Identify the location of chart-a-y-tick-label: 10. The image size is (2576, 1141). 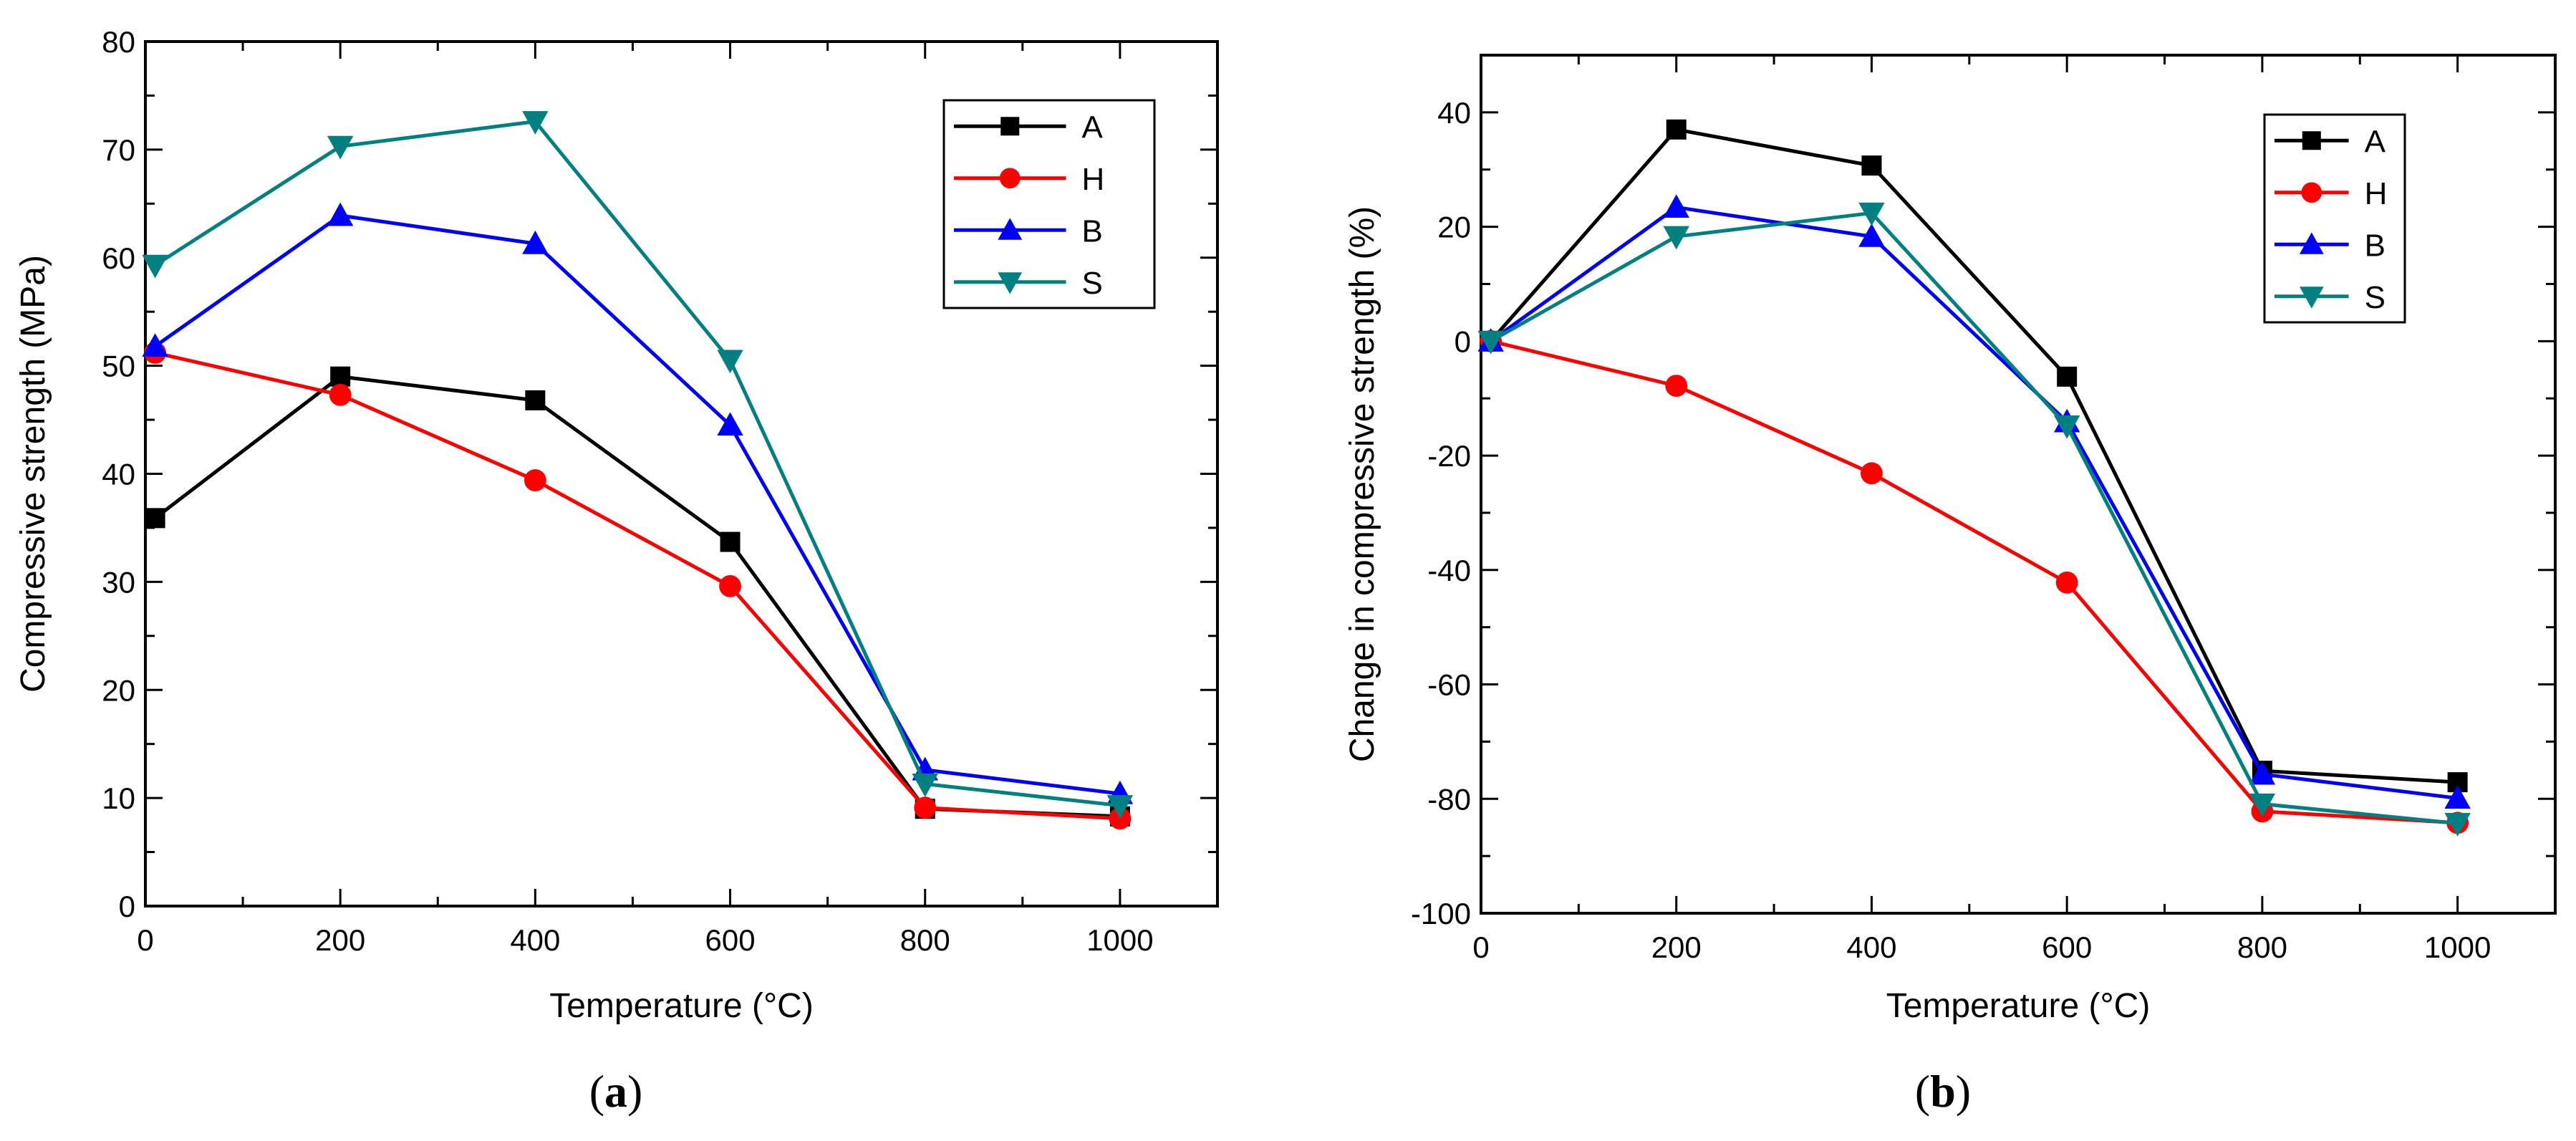
(118, 798).